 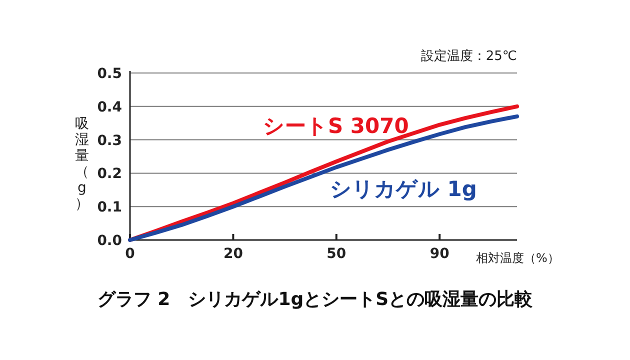 What do you see at coordinates (468, 56) in the screenshot?
I see `text: 設定温度：25℃` at bounding box center [468, 56].